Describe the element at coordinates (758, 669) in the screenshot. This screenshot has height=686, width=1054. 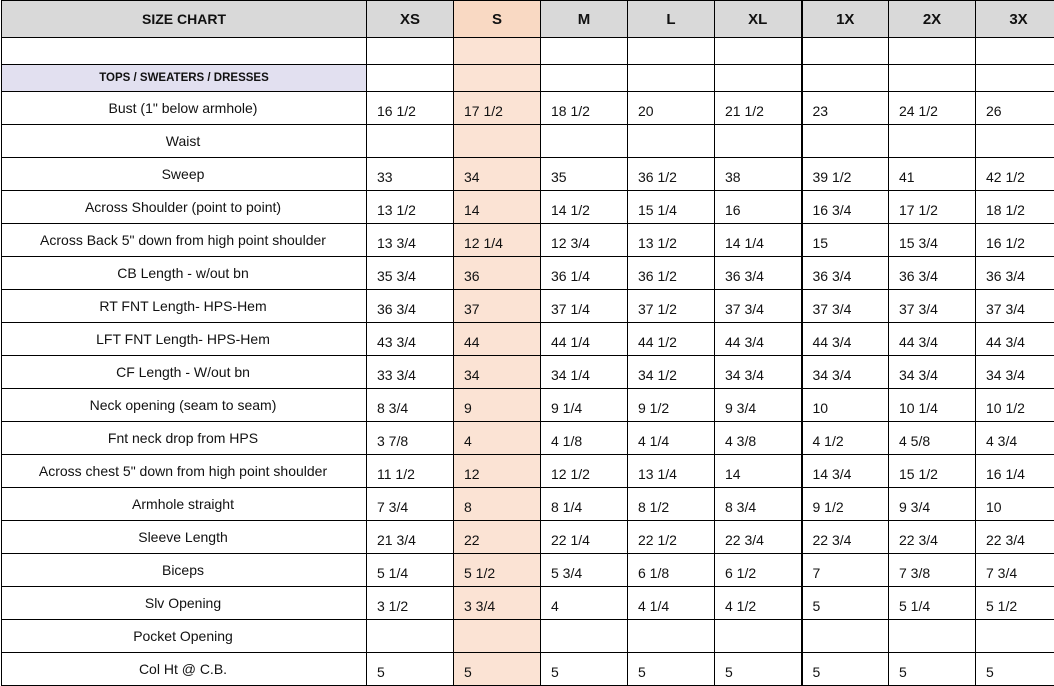
I see `value-cell-xl: 5` at that location.